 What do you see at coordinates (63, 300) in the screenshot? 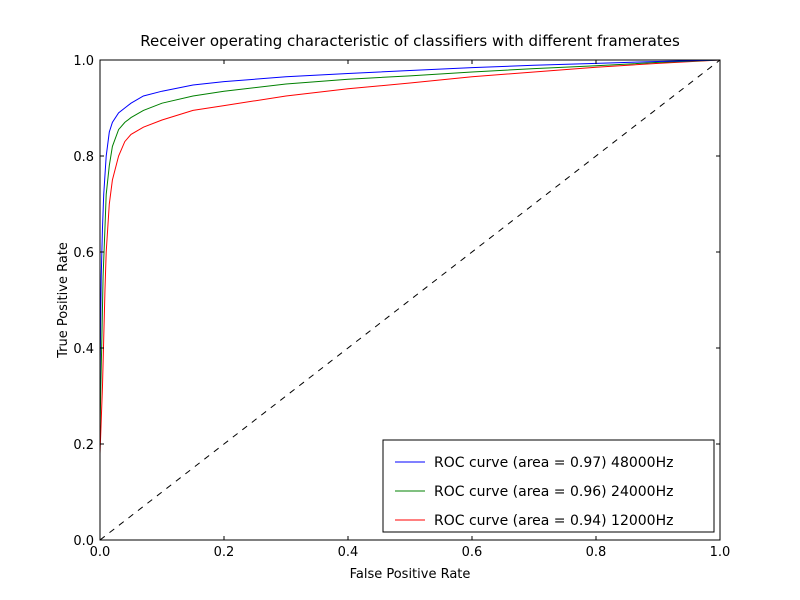
I see `y-axis-label: True Positive Rate` at bounding box center [63, 300].